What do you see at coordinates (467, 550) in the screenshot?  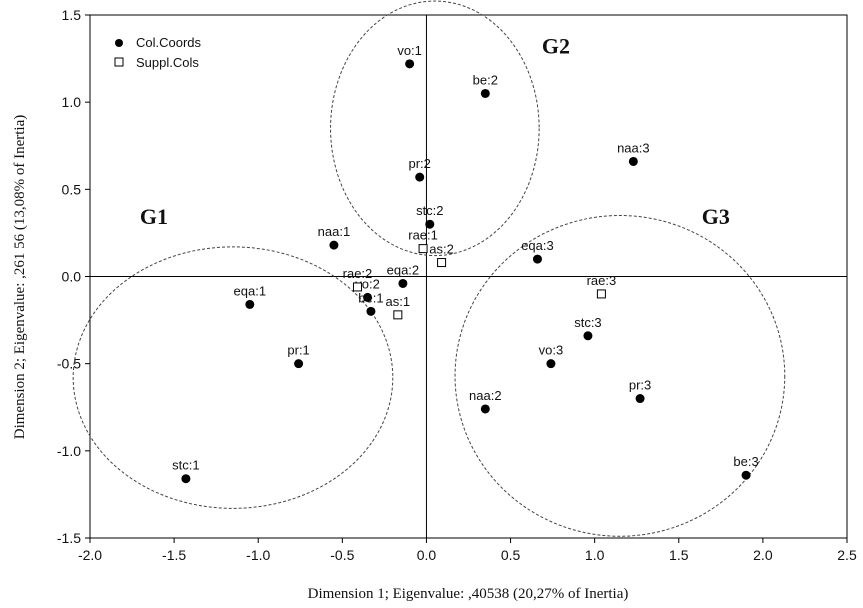 I see `x-ticks: -2.0 -1.5 -1.0 -0.5 0.0 0.5 1.0 1.5 2.0 2.5` at bounding box center [467, 550].